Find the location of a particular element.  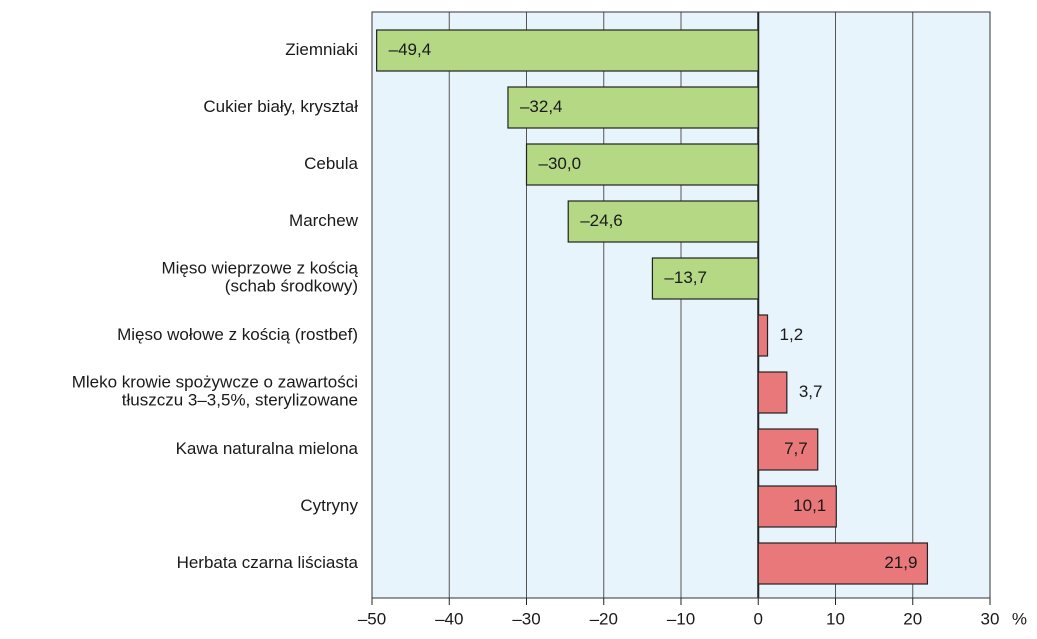

x-tick-label: 30 is located at coordinates (990, 618).